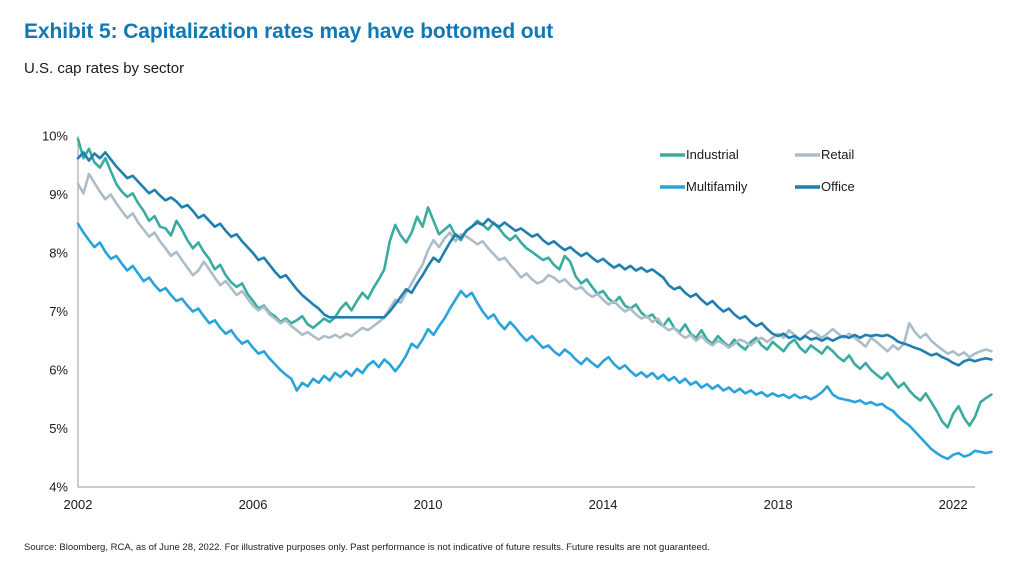 Image resolution: width=1024 pixels, height=576 pixels. Describe the element at coordinates (717, 186) in the screenshot. I see `legend-label-multifamily: Multifamily` at that location.